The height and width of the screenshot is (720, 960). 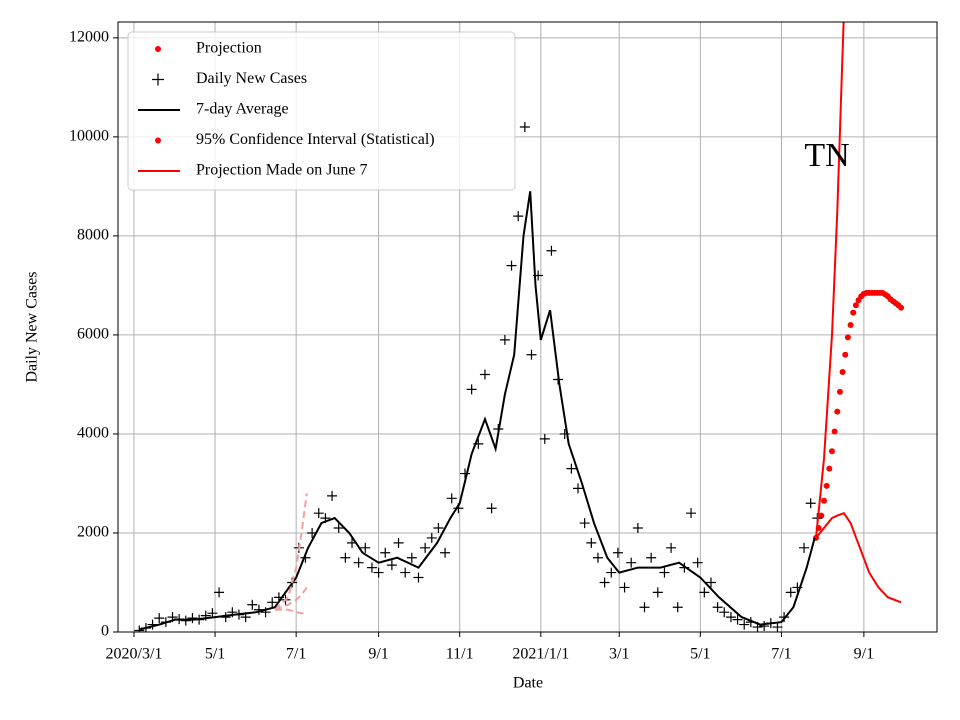 I want to click on y-axis-label: Daily New Cases, so click(x=32, y=326).